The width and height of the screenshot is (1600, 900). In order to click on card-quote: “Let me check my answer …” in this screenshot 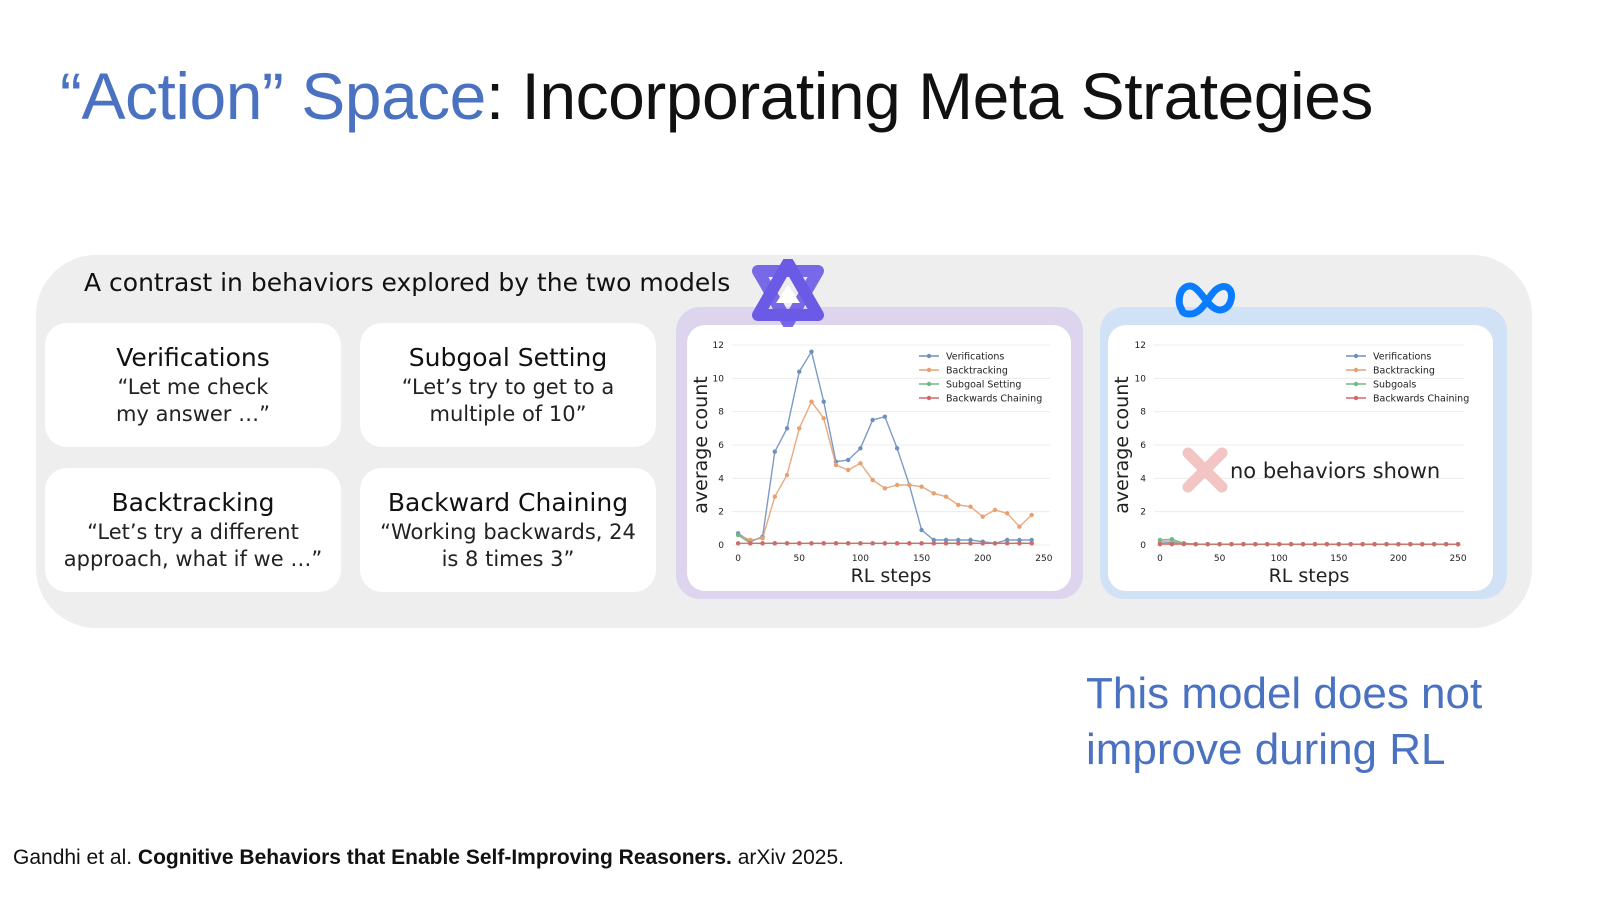, I will do `click(193, 400)`.